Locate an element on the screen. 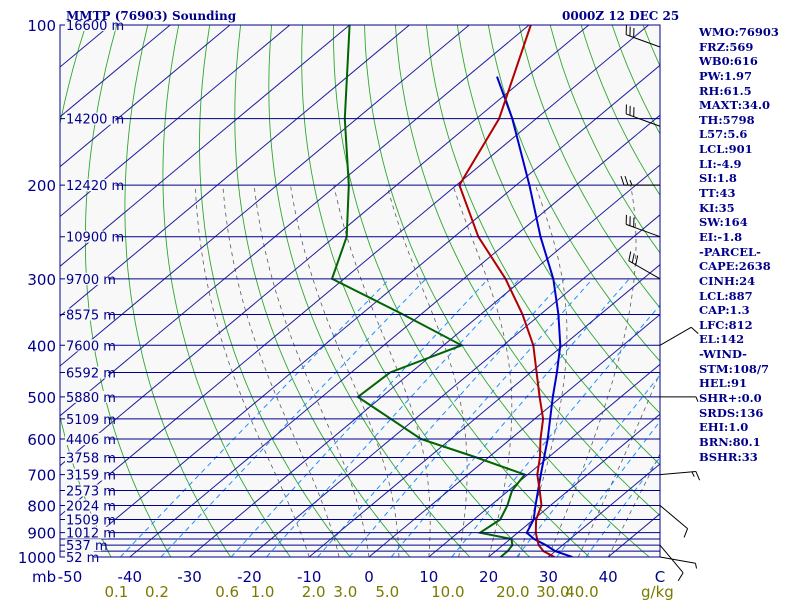  mixing-ratio-label: 0.2 is located at coordinates (157, 591).